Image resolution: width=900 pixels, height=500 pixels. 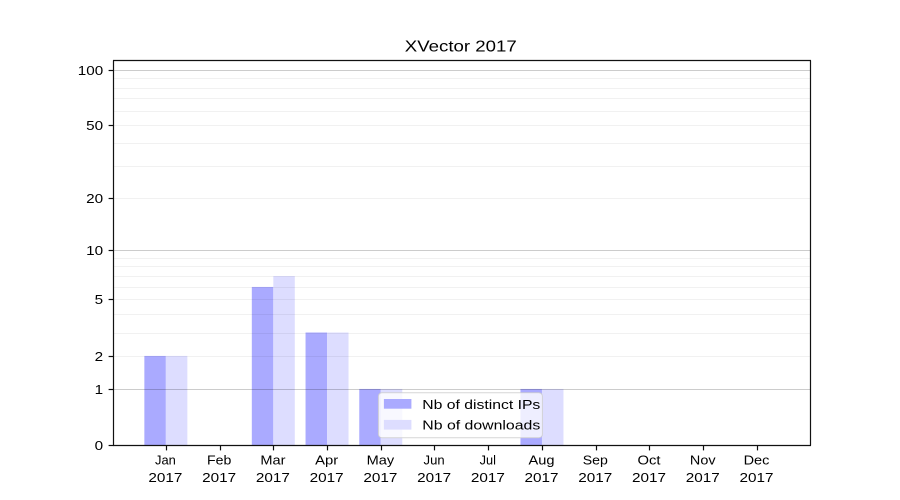 What do you see at coordinates (90, 70) in the screenshot?
I see `svg-text: 100` at bounding box center [90, 70].